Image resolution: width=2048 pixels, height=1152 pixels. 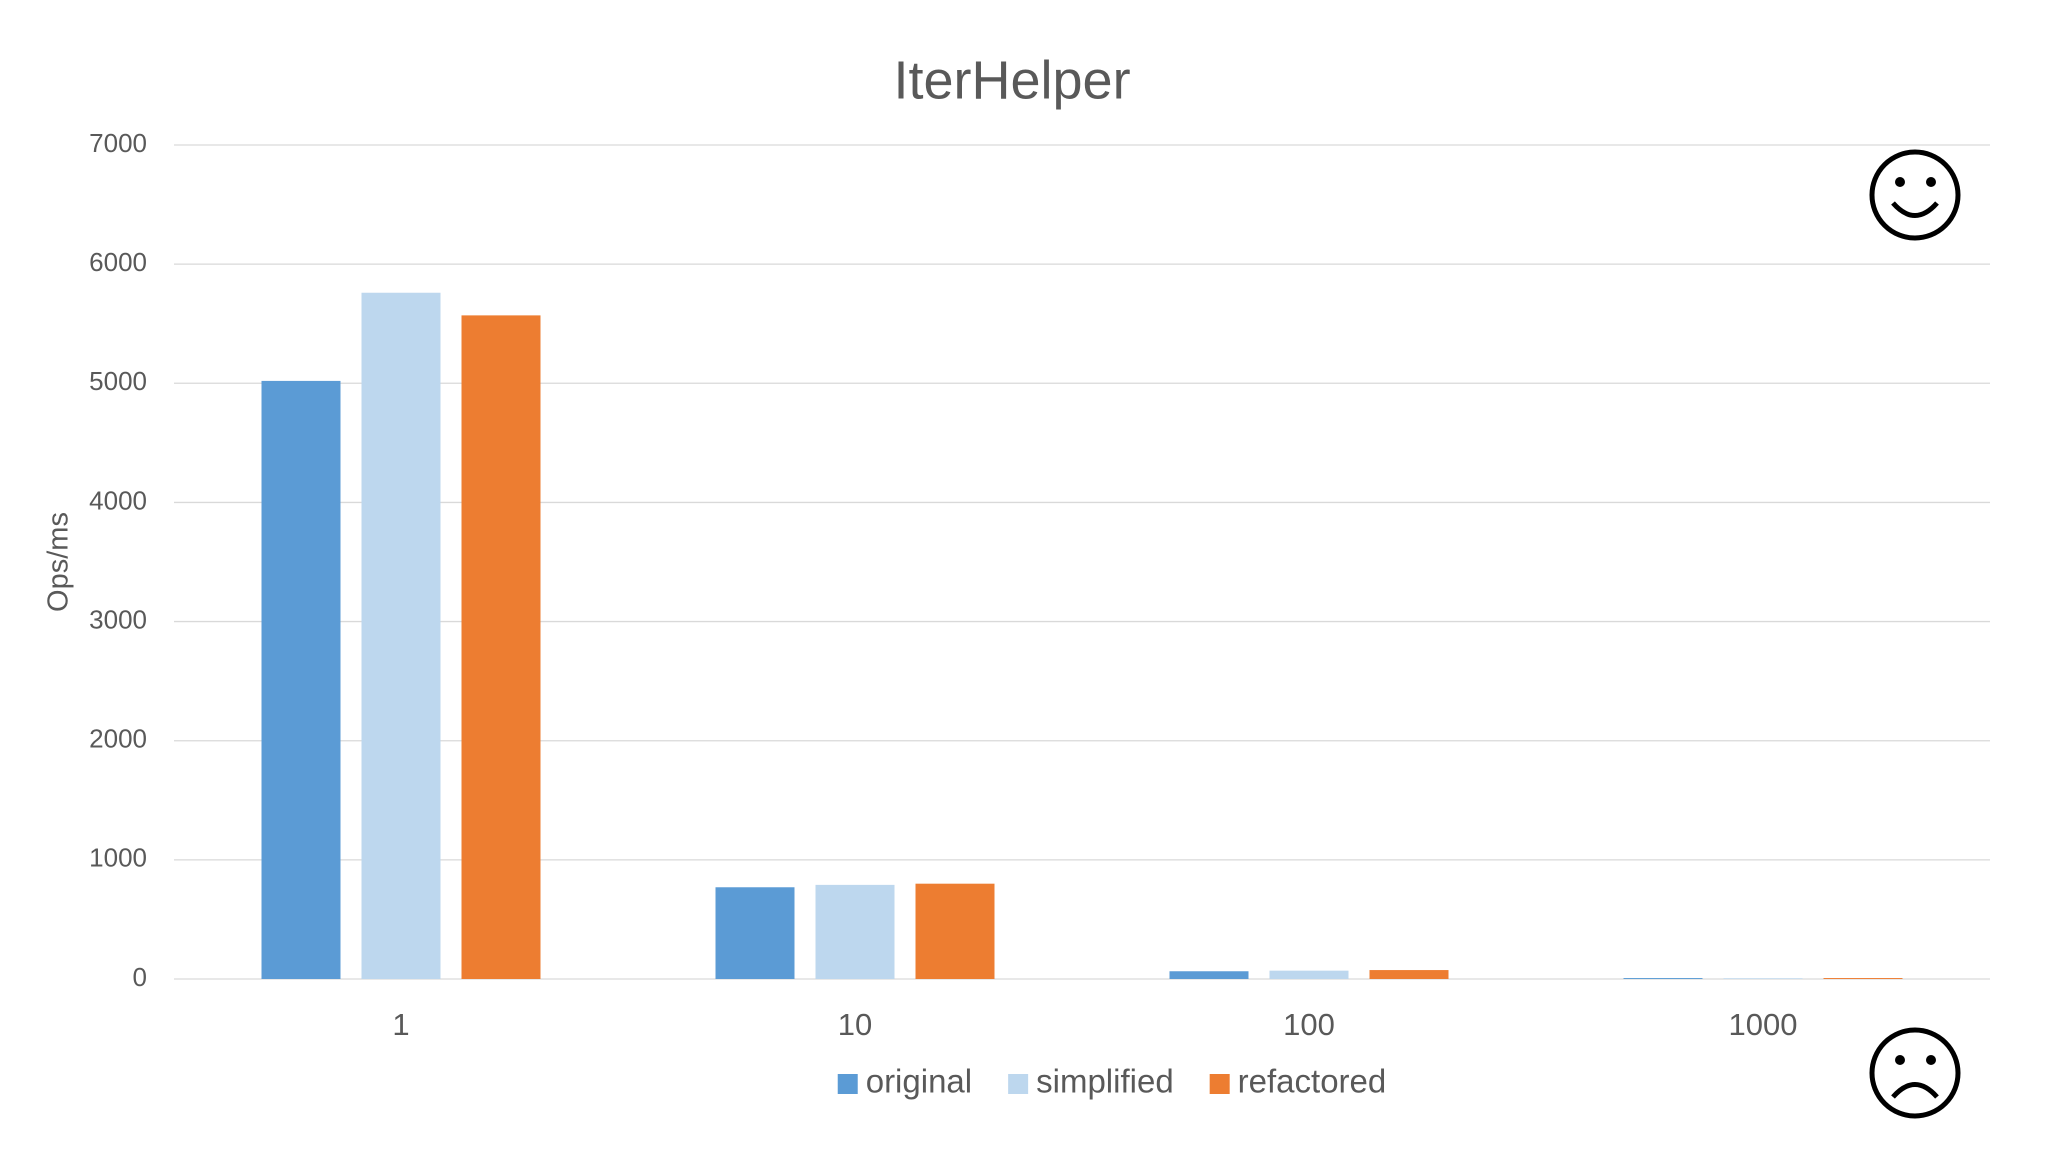 What do you see at coordinates (1011, 80) in the screenshot?
I see `chart-title: IterHelper` at bounding box center [1011, 80].